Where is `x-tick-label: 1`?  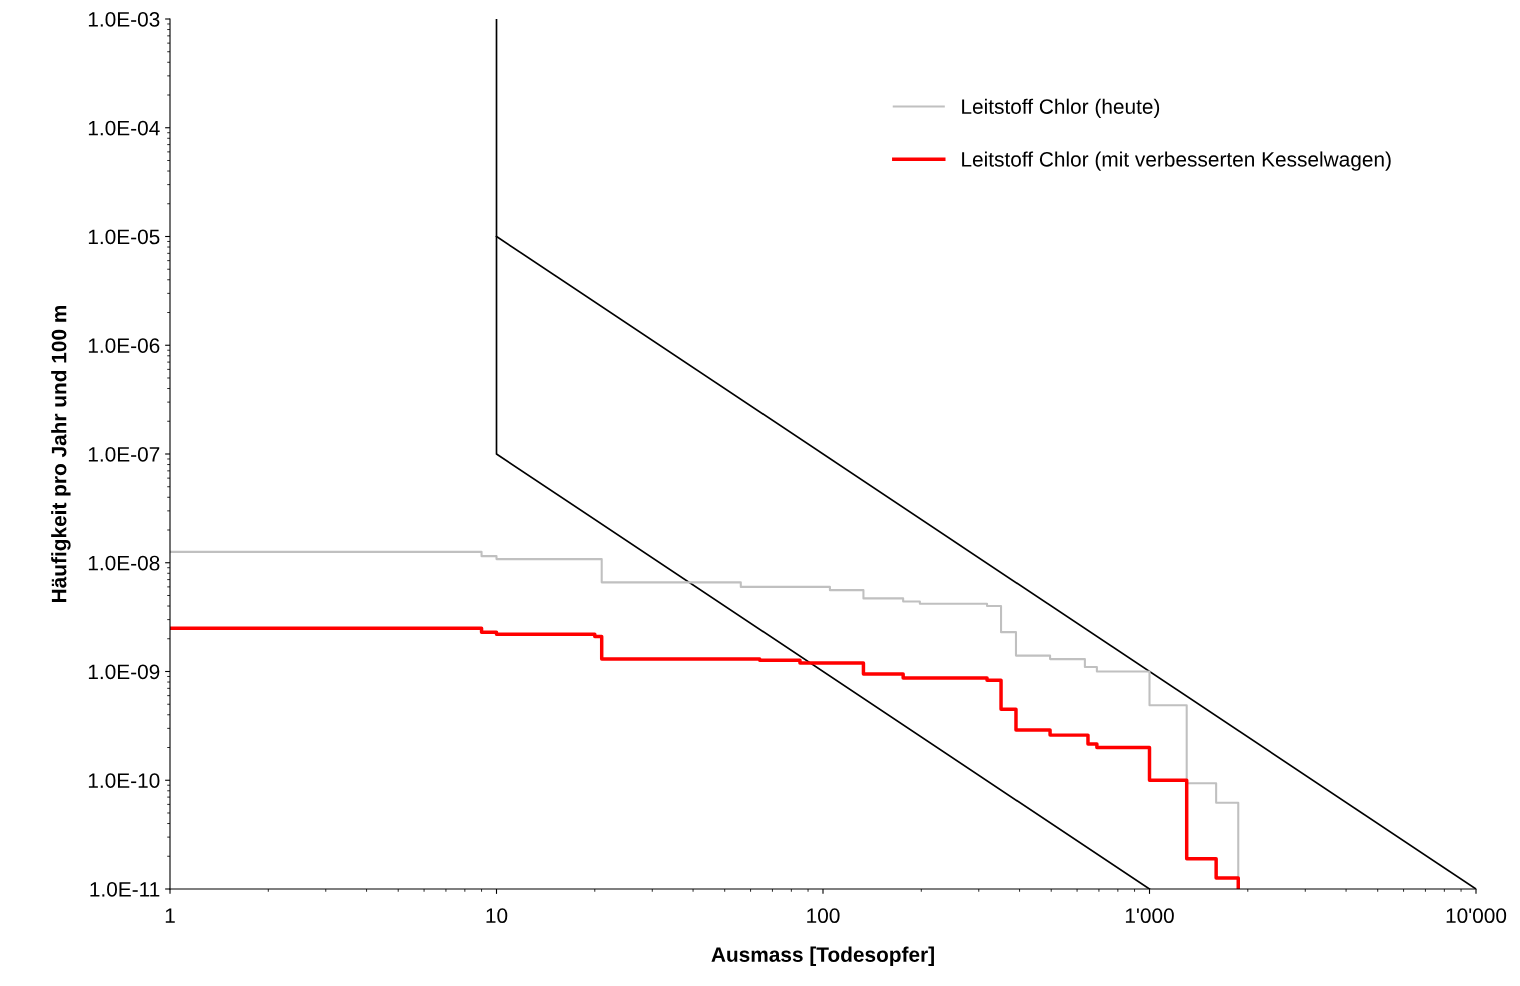
x-tick-label: 1 is located at coordinates (170, 915).